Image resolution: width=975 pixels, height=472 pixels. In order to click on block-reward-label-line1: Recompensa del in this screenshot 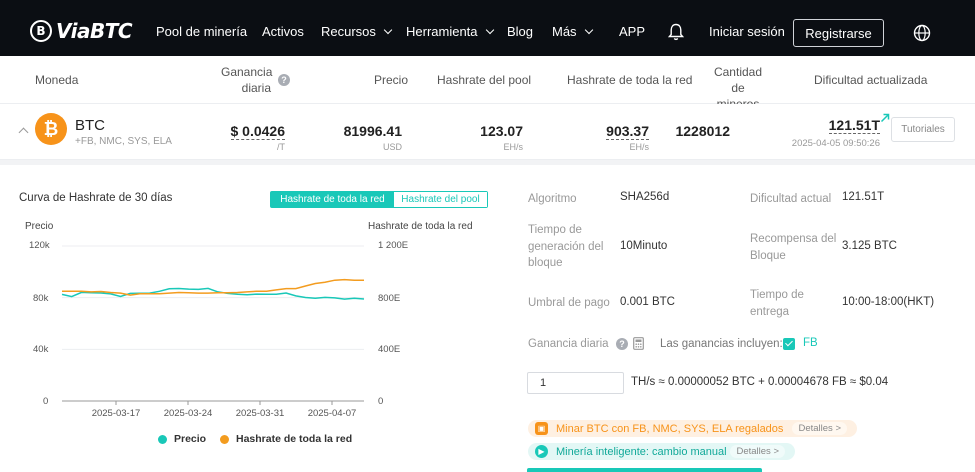, I will do `click(793, 239)`.